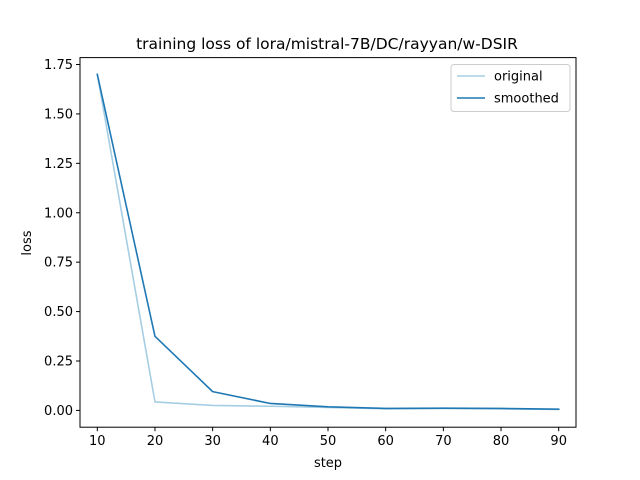 The image size is (640, 480). I want to click on y-tick-label: 1.75, so click(58, 65).